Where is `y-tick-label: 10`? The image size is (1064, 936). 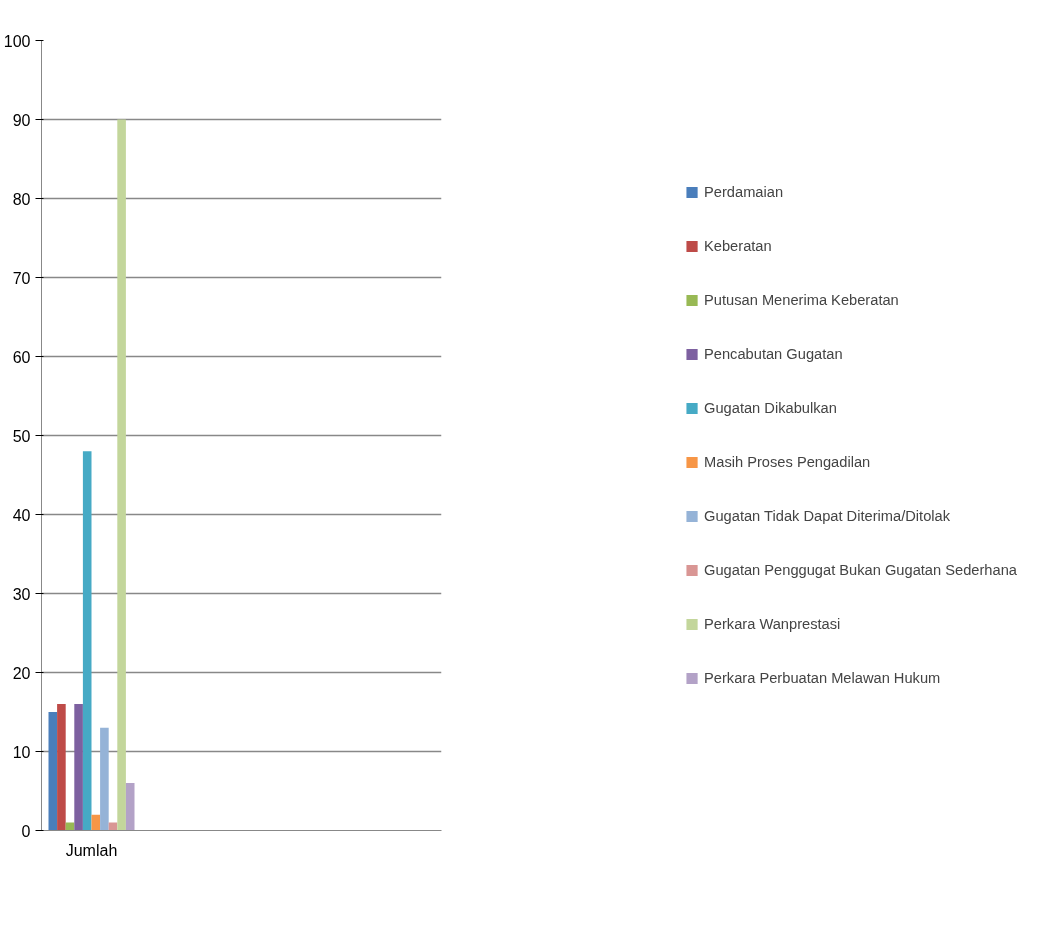
y-tick-label: 10 is located at coordinates (21, 752).